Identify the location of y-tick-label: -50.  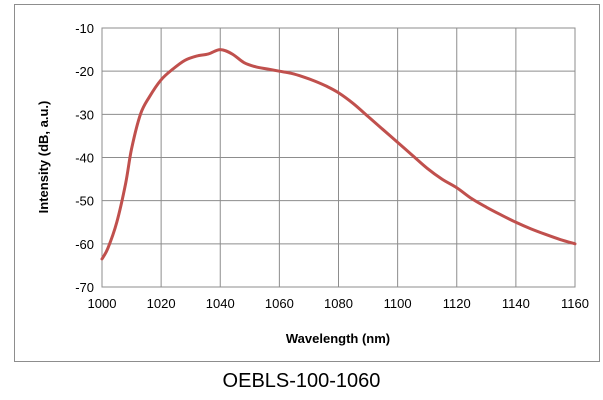
(84, 201).